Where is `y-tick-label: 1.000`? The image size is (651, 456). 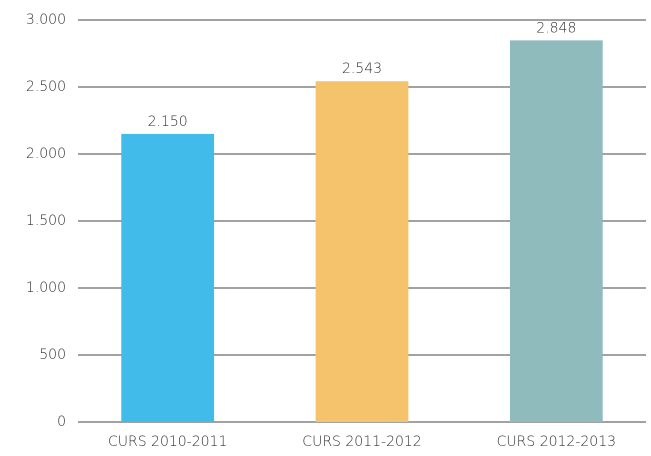
y-tick-label: 1.000 is located at coordinates (46, 288).